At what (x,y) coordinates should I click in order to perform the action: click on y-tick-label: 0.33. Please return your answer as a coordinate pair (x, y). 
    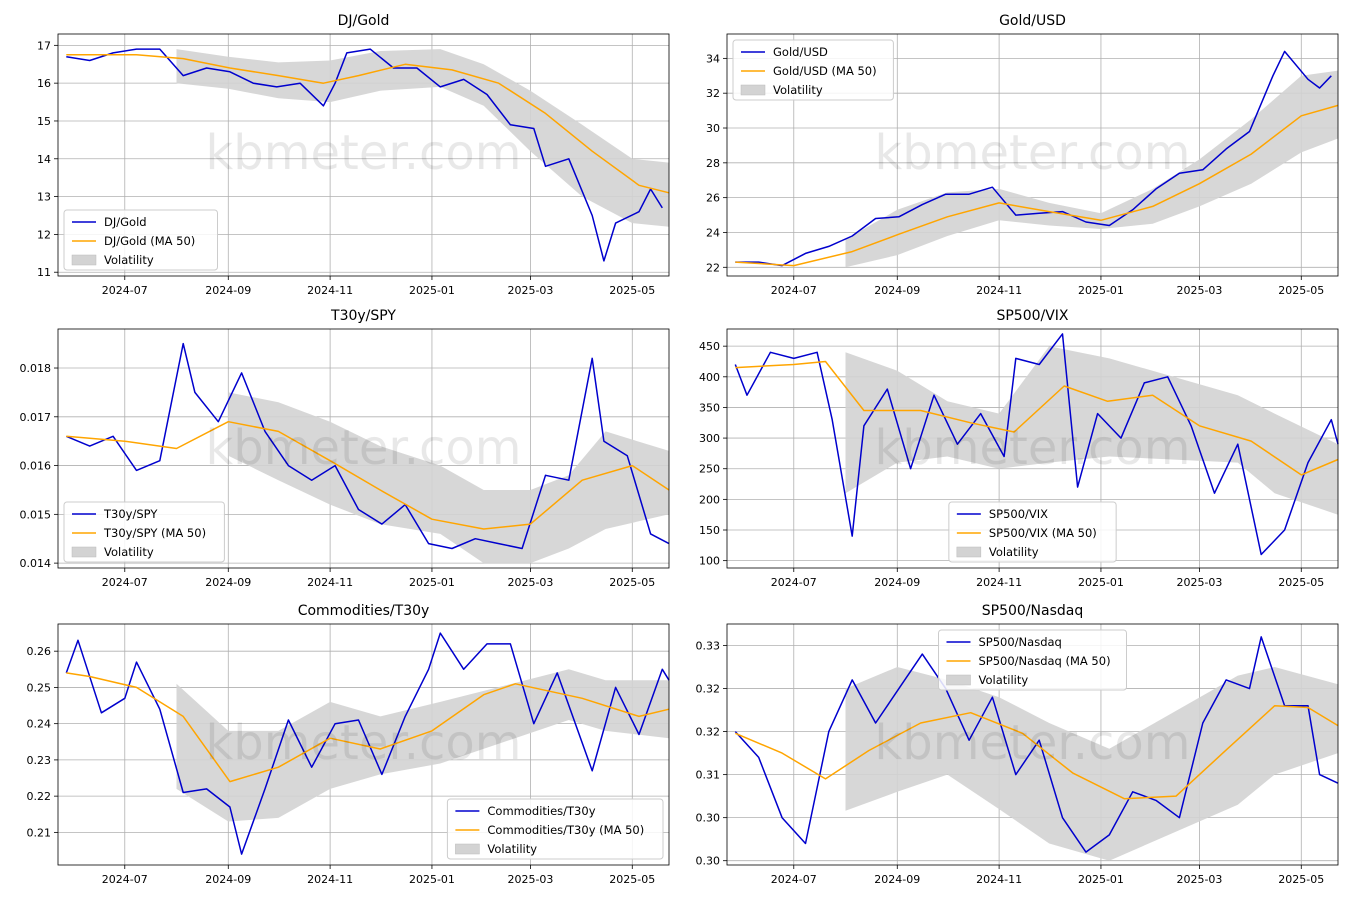
    Looking at the image, I should click on (708, 646).